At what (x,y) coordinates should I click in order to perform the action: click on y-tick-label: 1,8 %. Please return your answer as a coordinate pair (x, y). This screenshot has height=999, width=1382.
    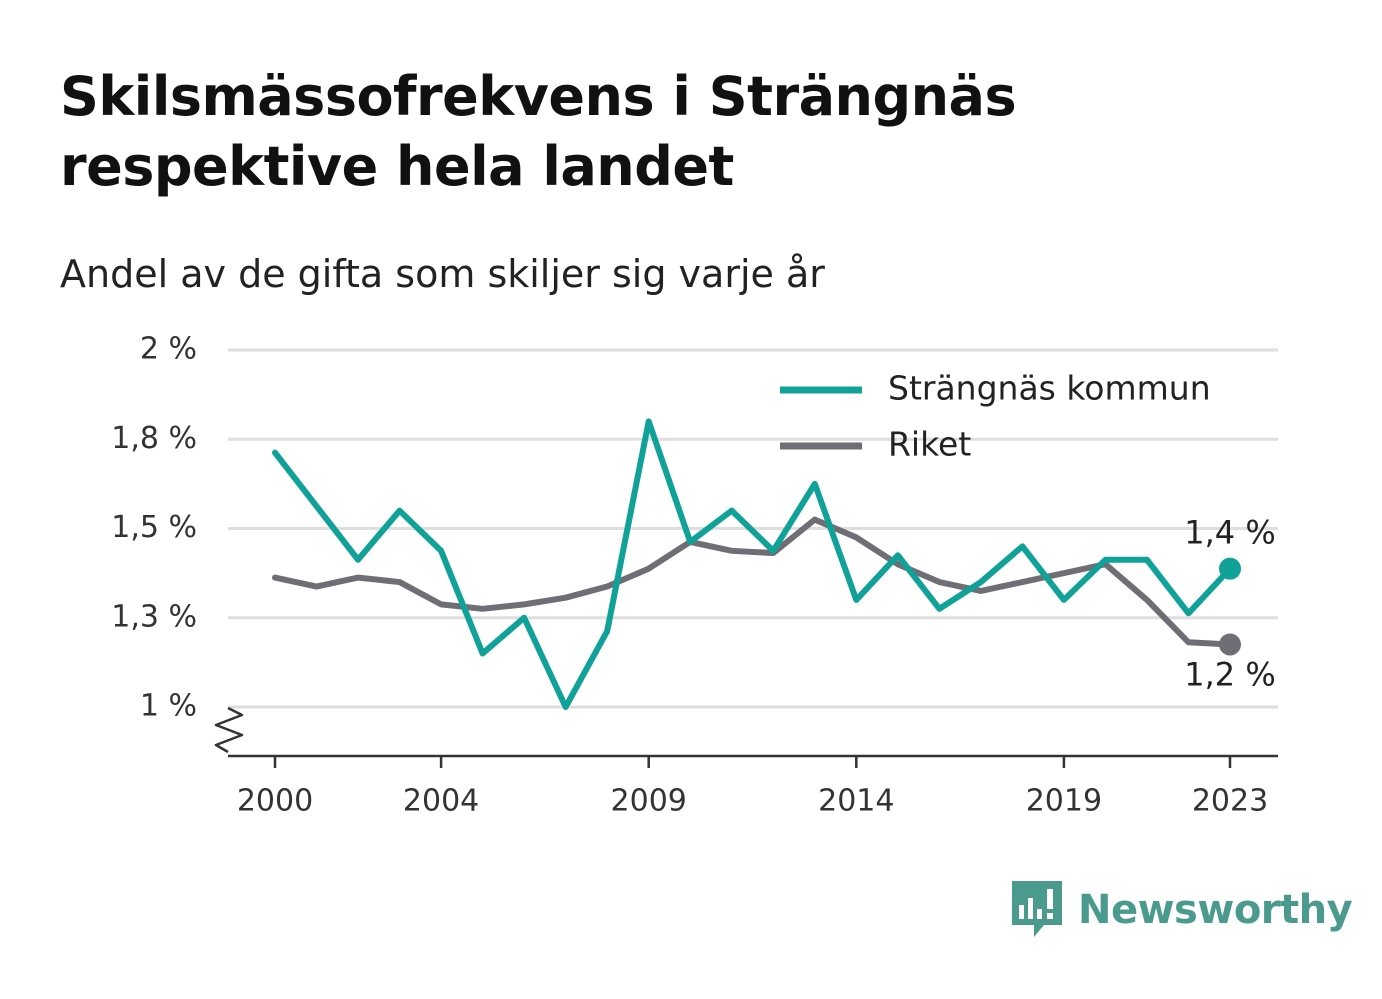
    Looking at the image, I should click on (154, 438).